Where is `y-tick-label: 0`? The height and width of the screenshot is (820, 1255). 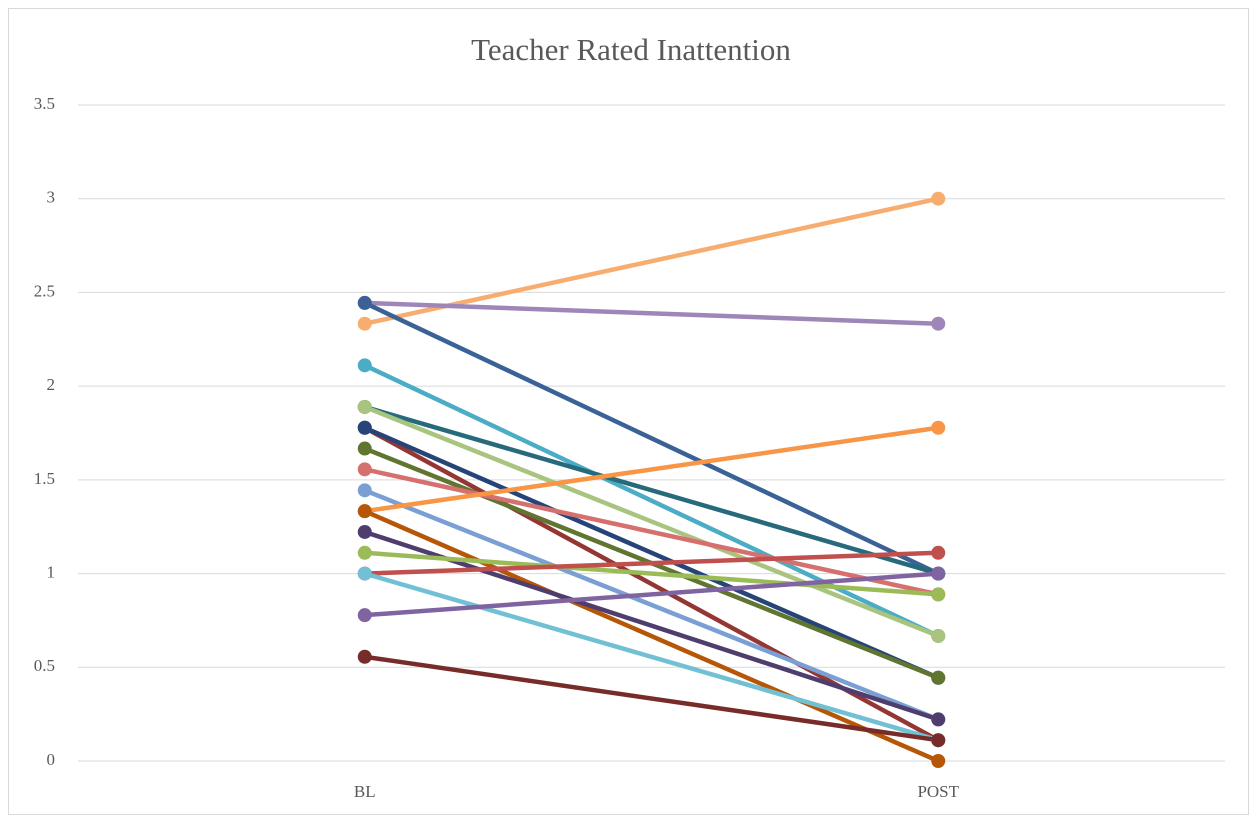
y-tick-label: 0 is located at coordinates (51, 759).